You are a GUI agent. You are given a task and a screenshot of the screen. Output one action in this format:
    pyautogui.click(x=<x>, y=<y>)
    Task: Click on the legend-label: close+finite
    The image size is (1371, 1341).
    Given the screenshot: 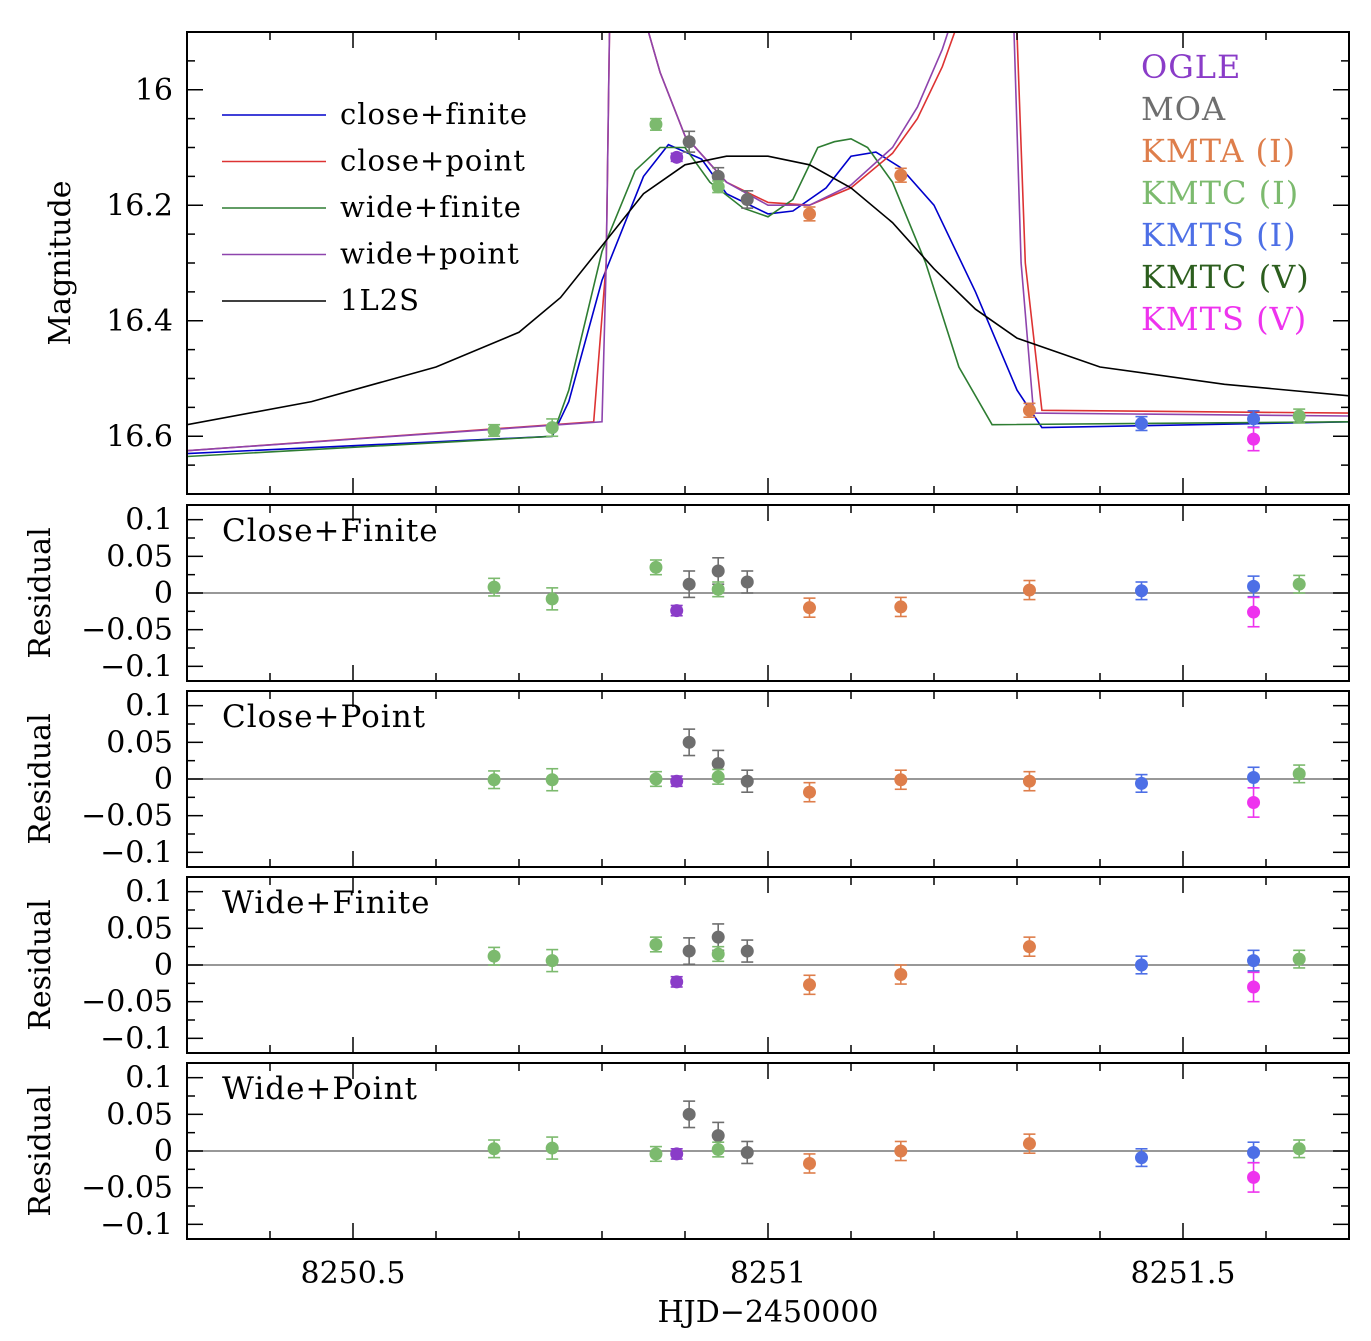 What is the action you would take?
    pyautogui.click(x=434, y=114)
    